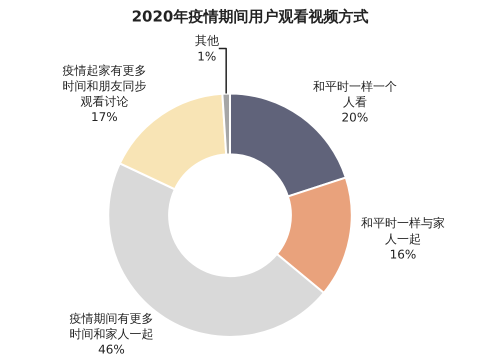  Describe the element at coordinates (111, 349) in the screenshot. I see `data-label: 46%` at that location.